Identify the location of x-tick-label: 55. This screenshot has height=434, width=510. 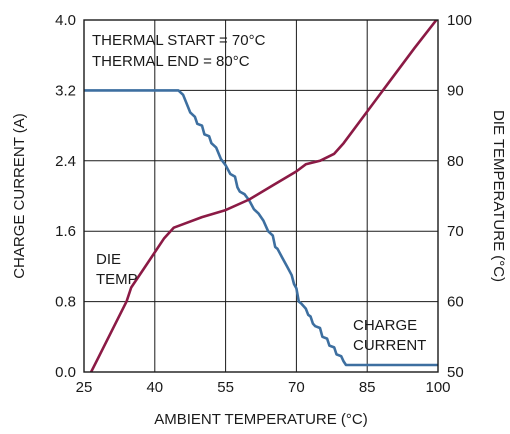
(225, 387).